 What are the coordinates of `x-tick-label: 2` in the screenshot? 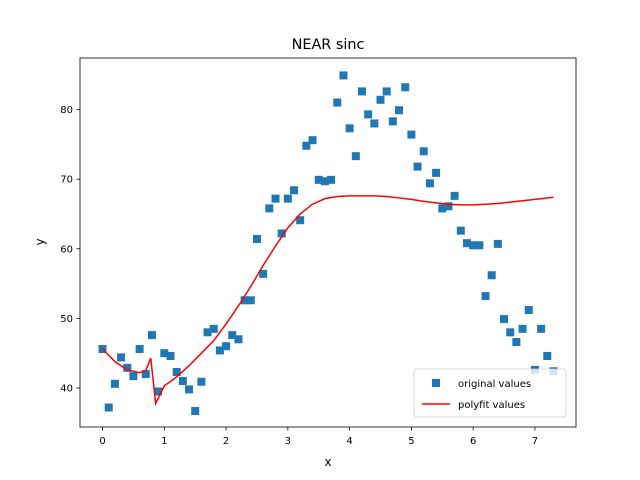 It's located at (226, 441).